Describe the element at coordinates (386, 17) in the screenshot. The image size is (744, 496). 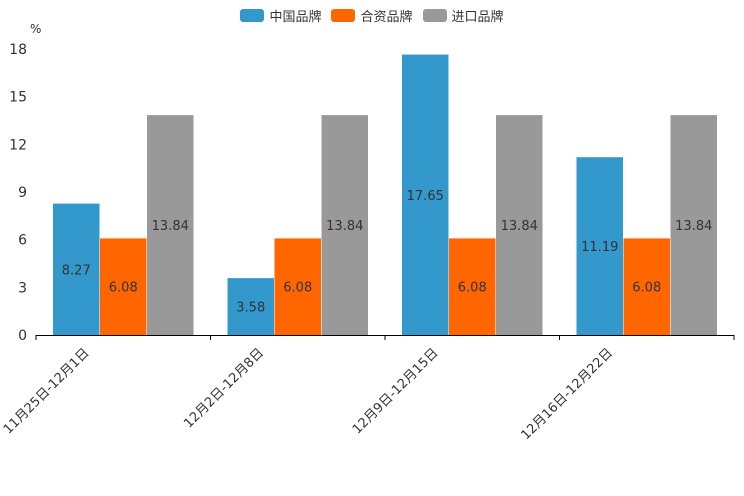
I see `legend-label-jv-brand: 合资品牌` at that location.